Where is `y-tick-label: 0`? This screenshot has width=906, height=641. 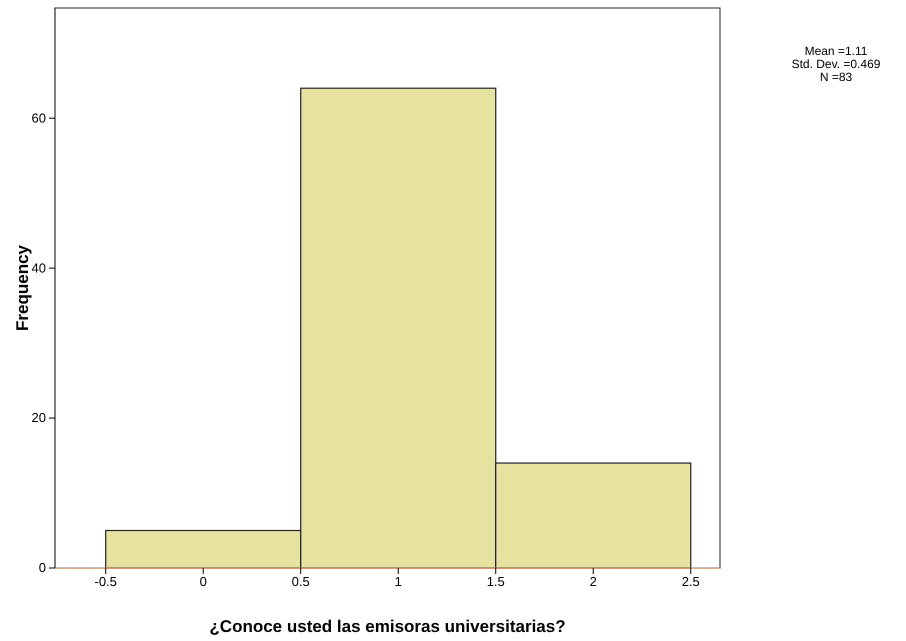
y-tick-label: 0 is located at coordinates (42, 568).